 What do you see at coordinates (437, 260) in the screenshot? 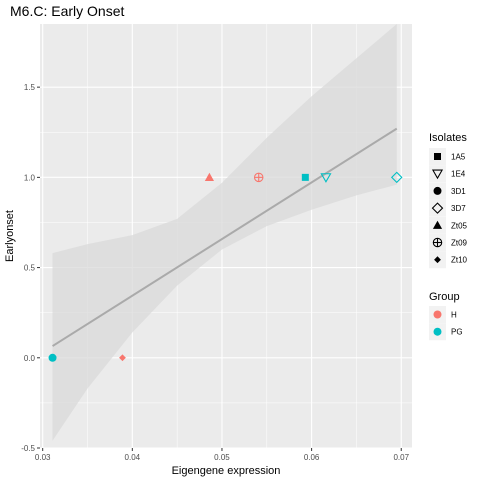
I see `legend-marker-zt10` at bounding box center [437, 260].